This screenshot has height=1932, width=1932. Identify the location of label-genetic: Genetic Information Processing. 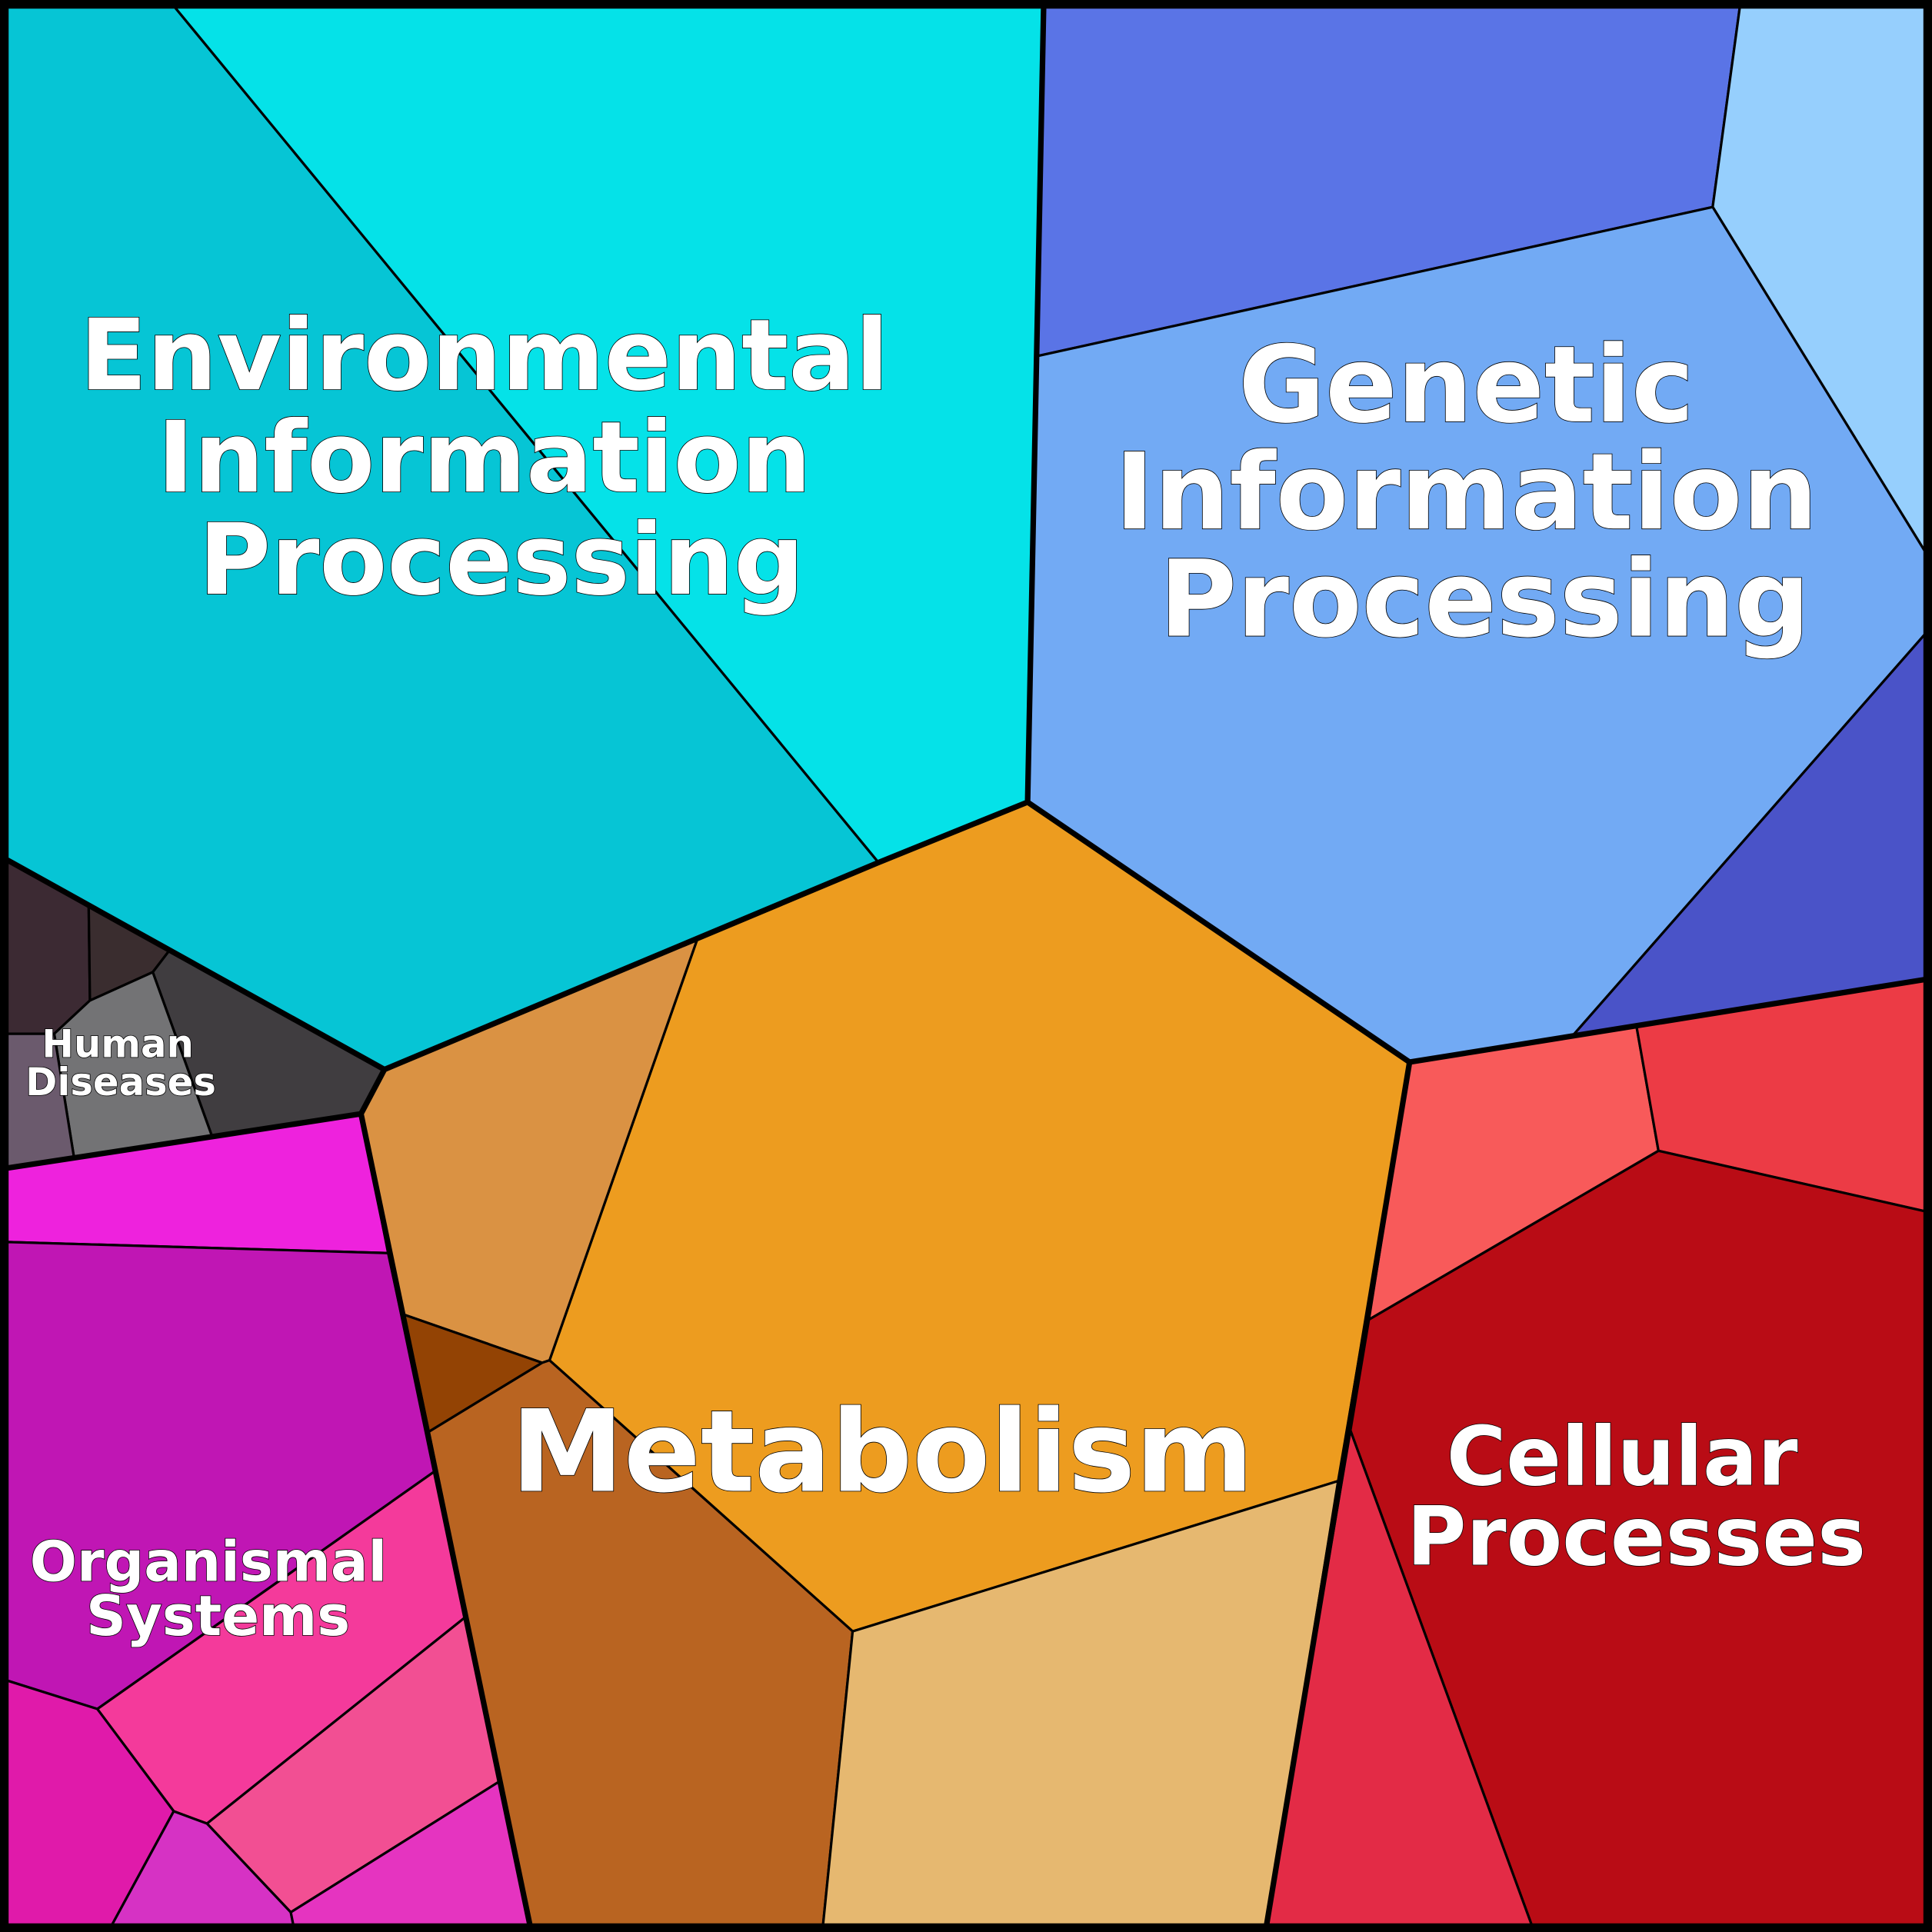
(1484, 492).